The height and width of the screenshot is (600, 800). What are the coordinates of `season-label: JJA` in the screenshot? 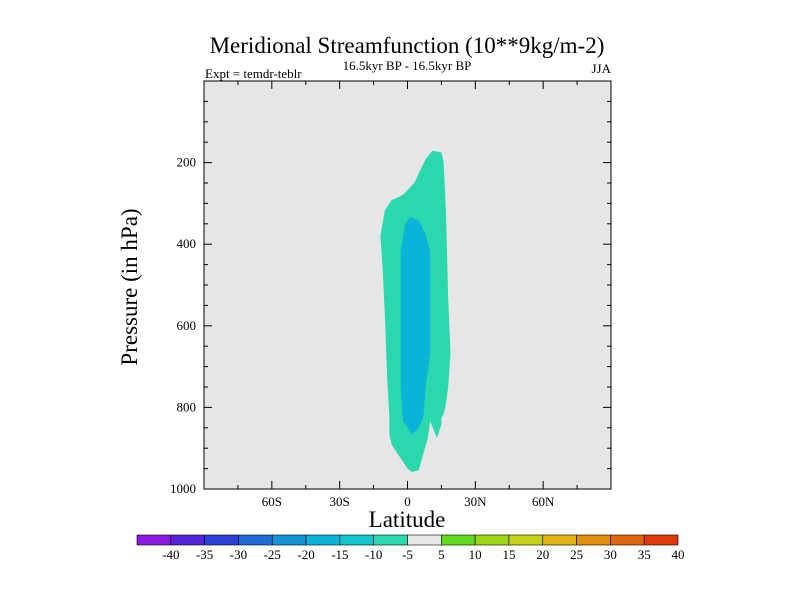 It's located at (601, 68).